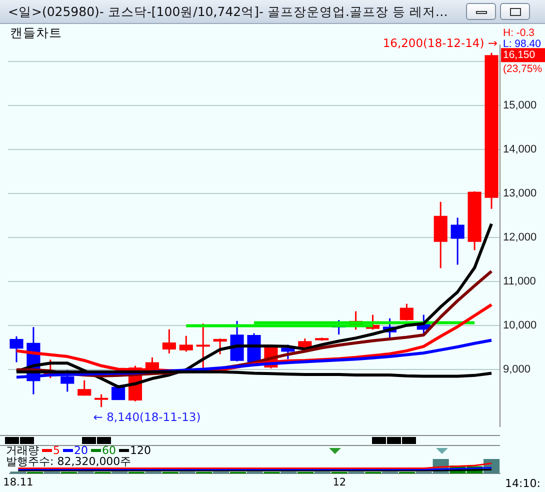 The height and width of the screenshot is (492, 545). I want to click on legend-label: 5, so click(56, 450).